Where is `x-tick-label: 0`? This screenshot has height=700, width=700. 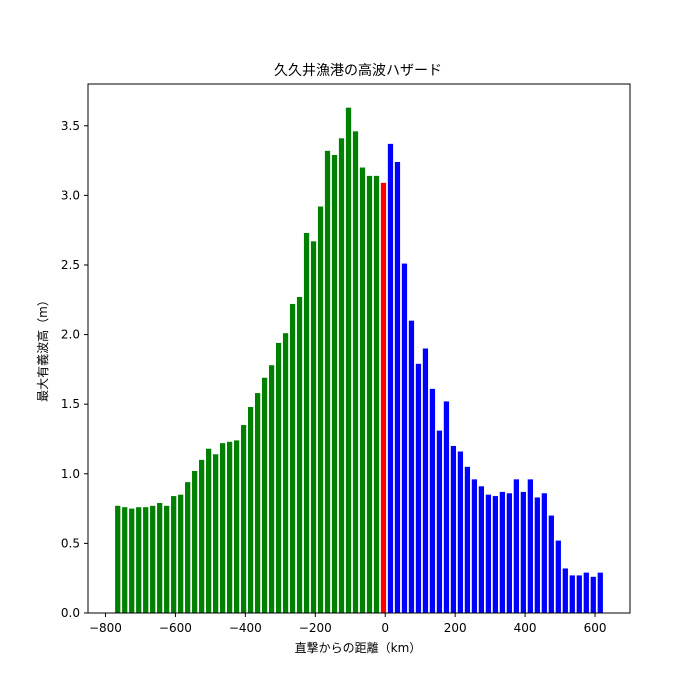 x-tick-label: 0 is located at coordinates (385, 628).